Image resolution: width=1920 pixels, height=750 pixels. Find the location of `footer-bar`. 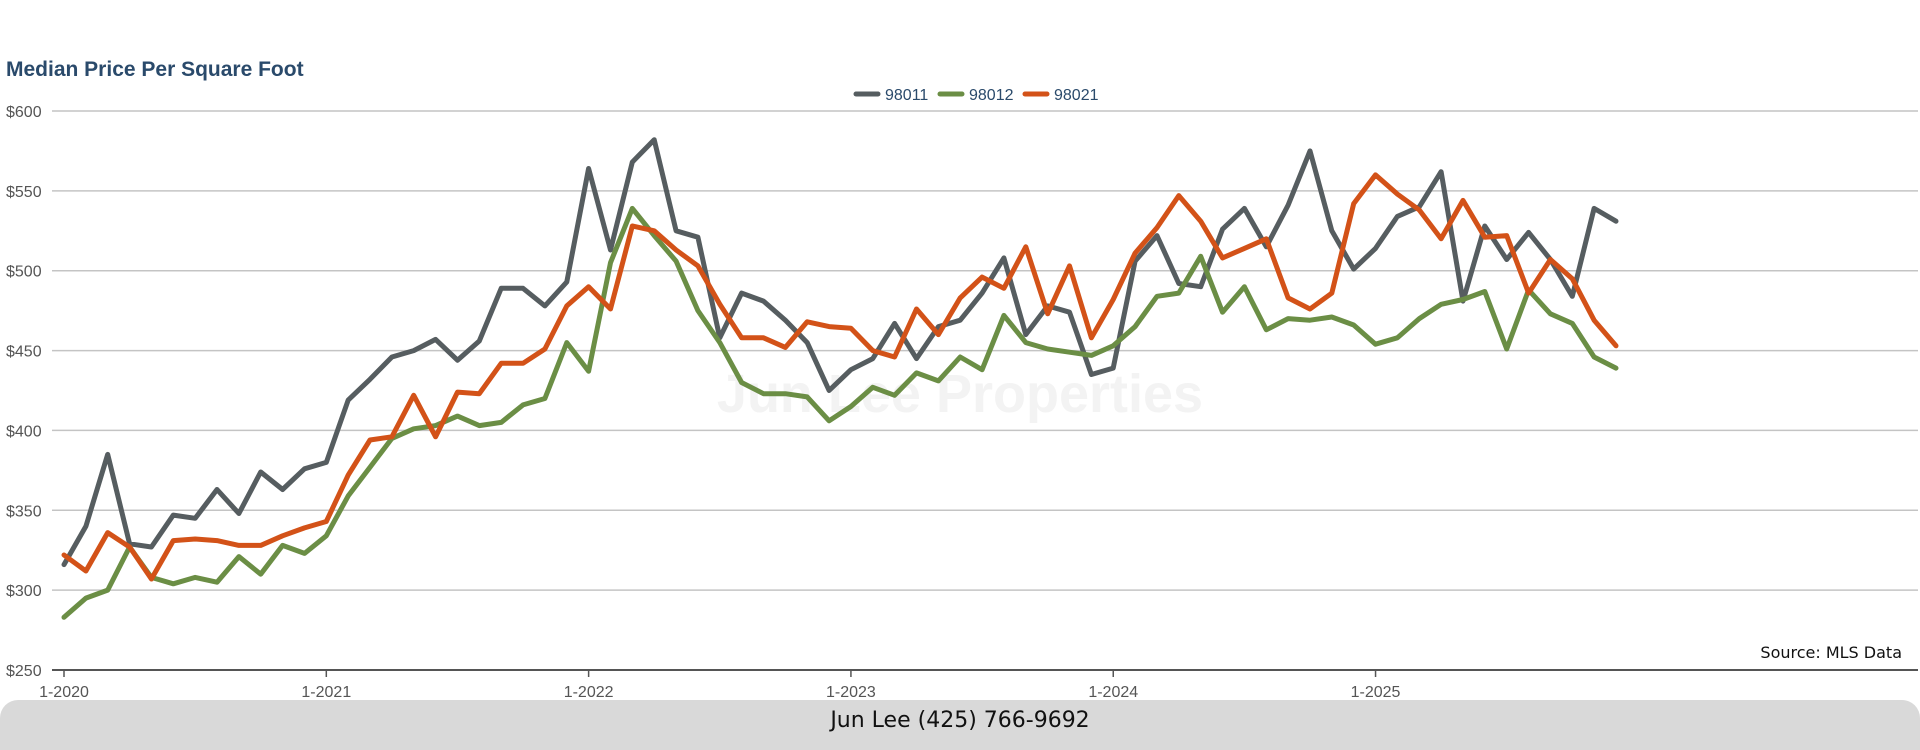

footer-bar is located at coordinates (960, 725).